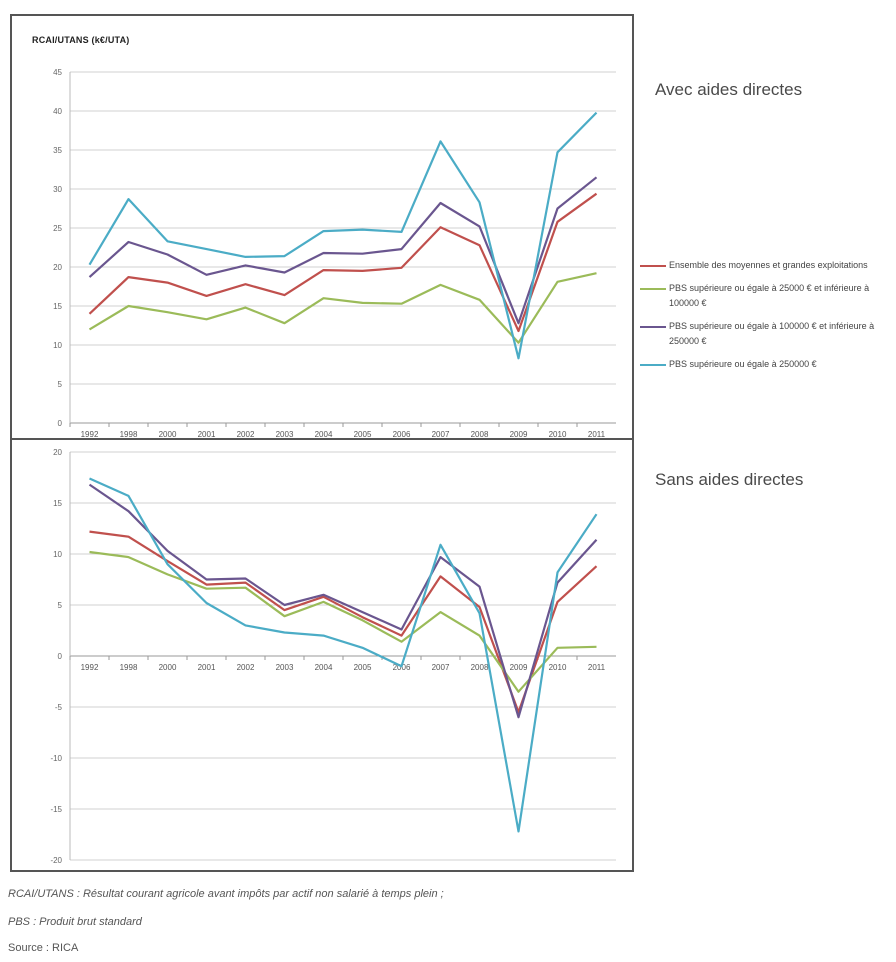  Describe the element at coordinates (729, 89) in the screenshot. I see `panel-title-top: Avec aides directes` at that location.